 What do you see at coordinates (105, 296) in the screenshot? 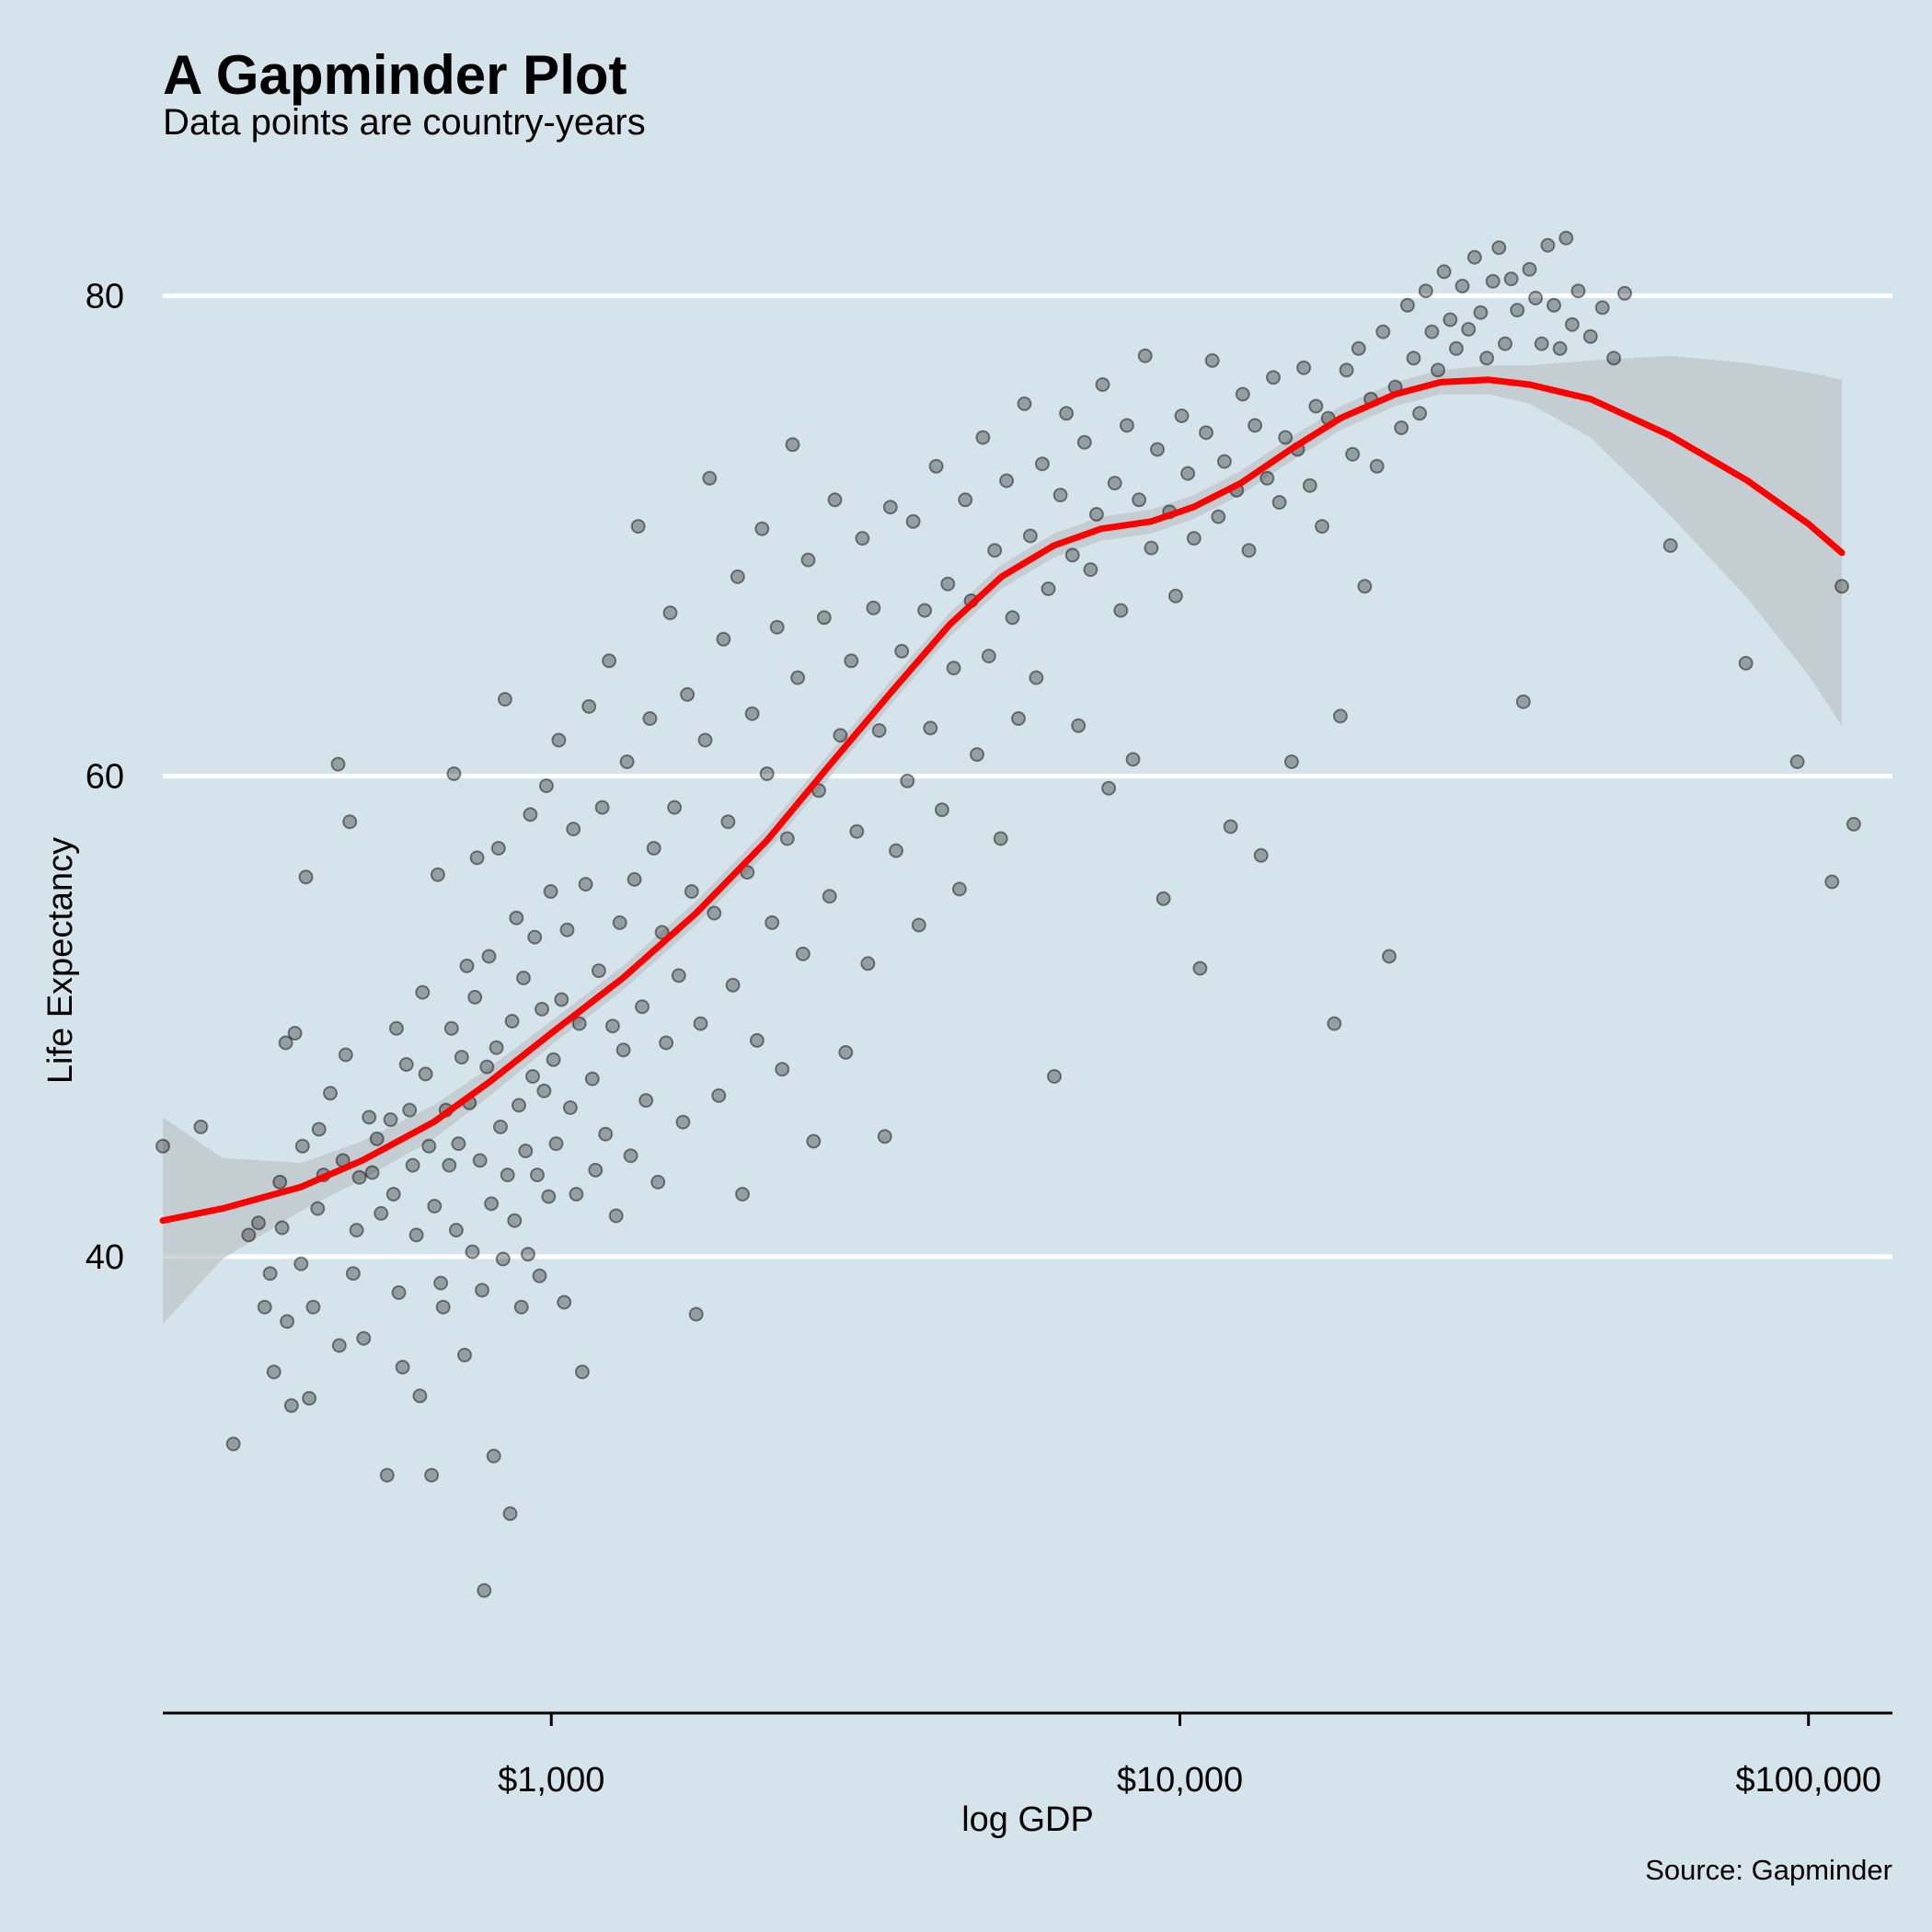
I see `y-tick-label: 80` at bounding box center [105, 296].